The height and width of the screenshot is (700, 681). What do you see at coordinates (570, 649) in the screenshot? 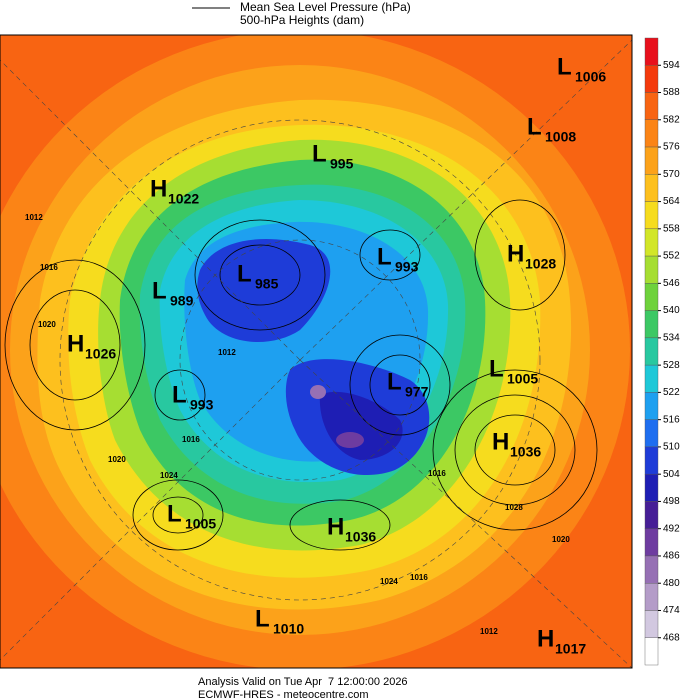
I see `center-value: 1017` at bounding box center [570, 649].